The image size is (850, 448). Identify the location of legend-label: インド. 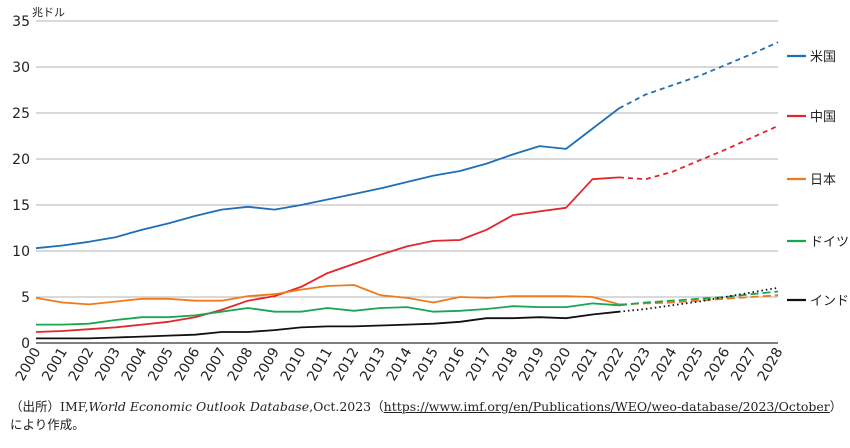
(829, 301).